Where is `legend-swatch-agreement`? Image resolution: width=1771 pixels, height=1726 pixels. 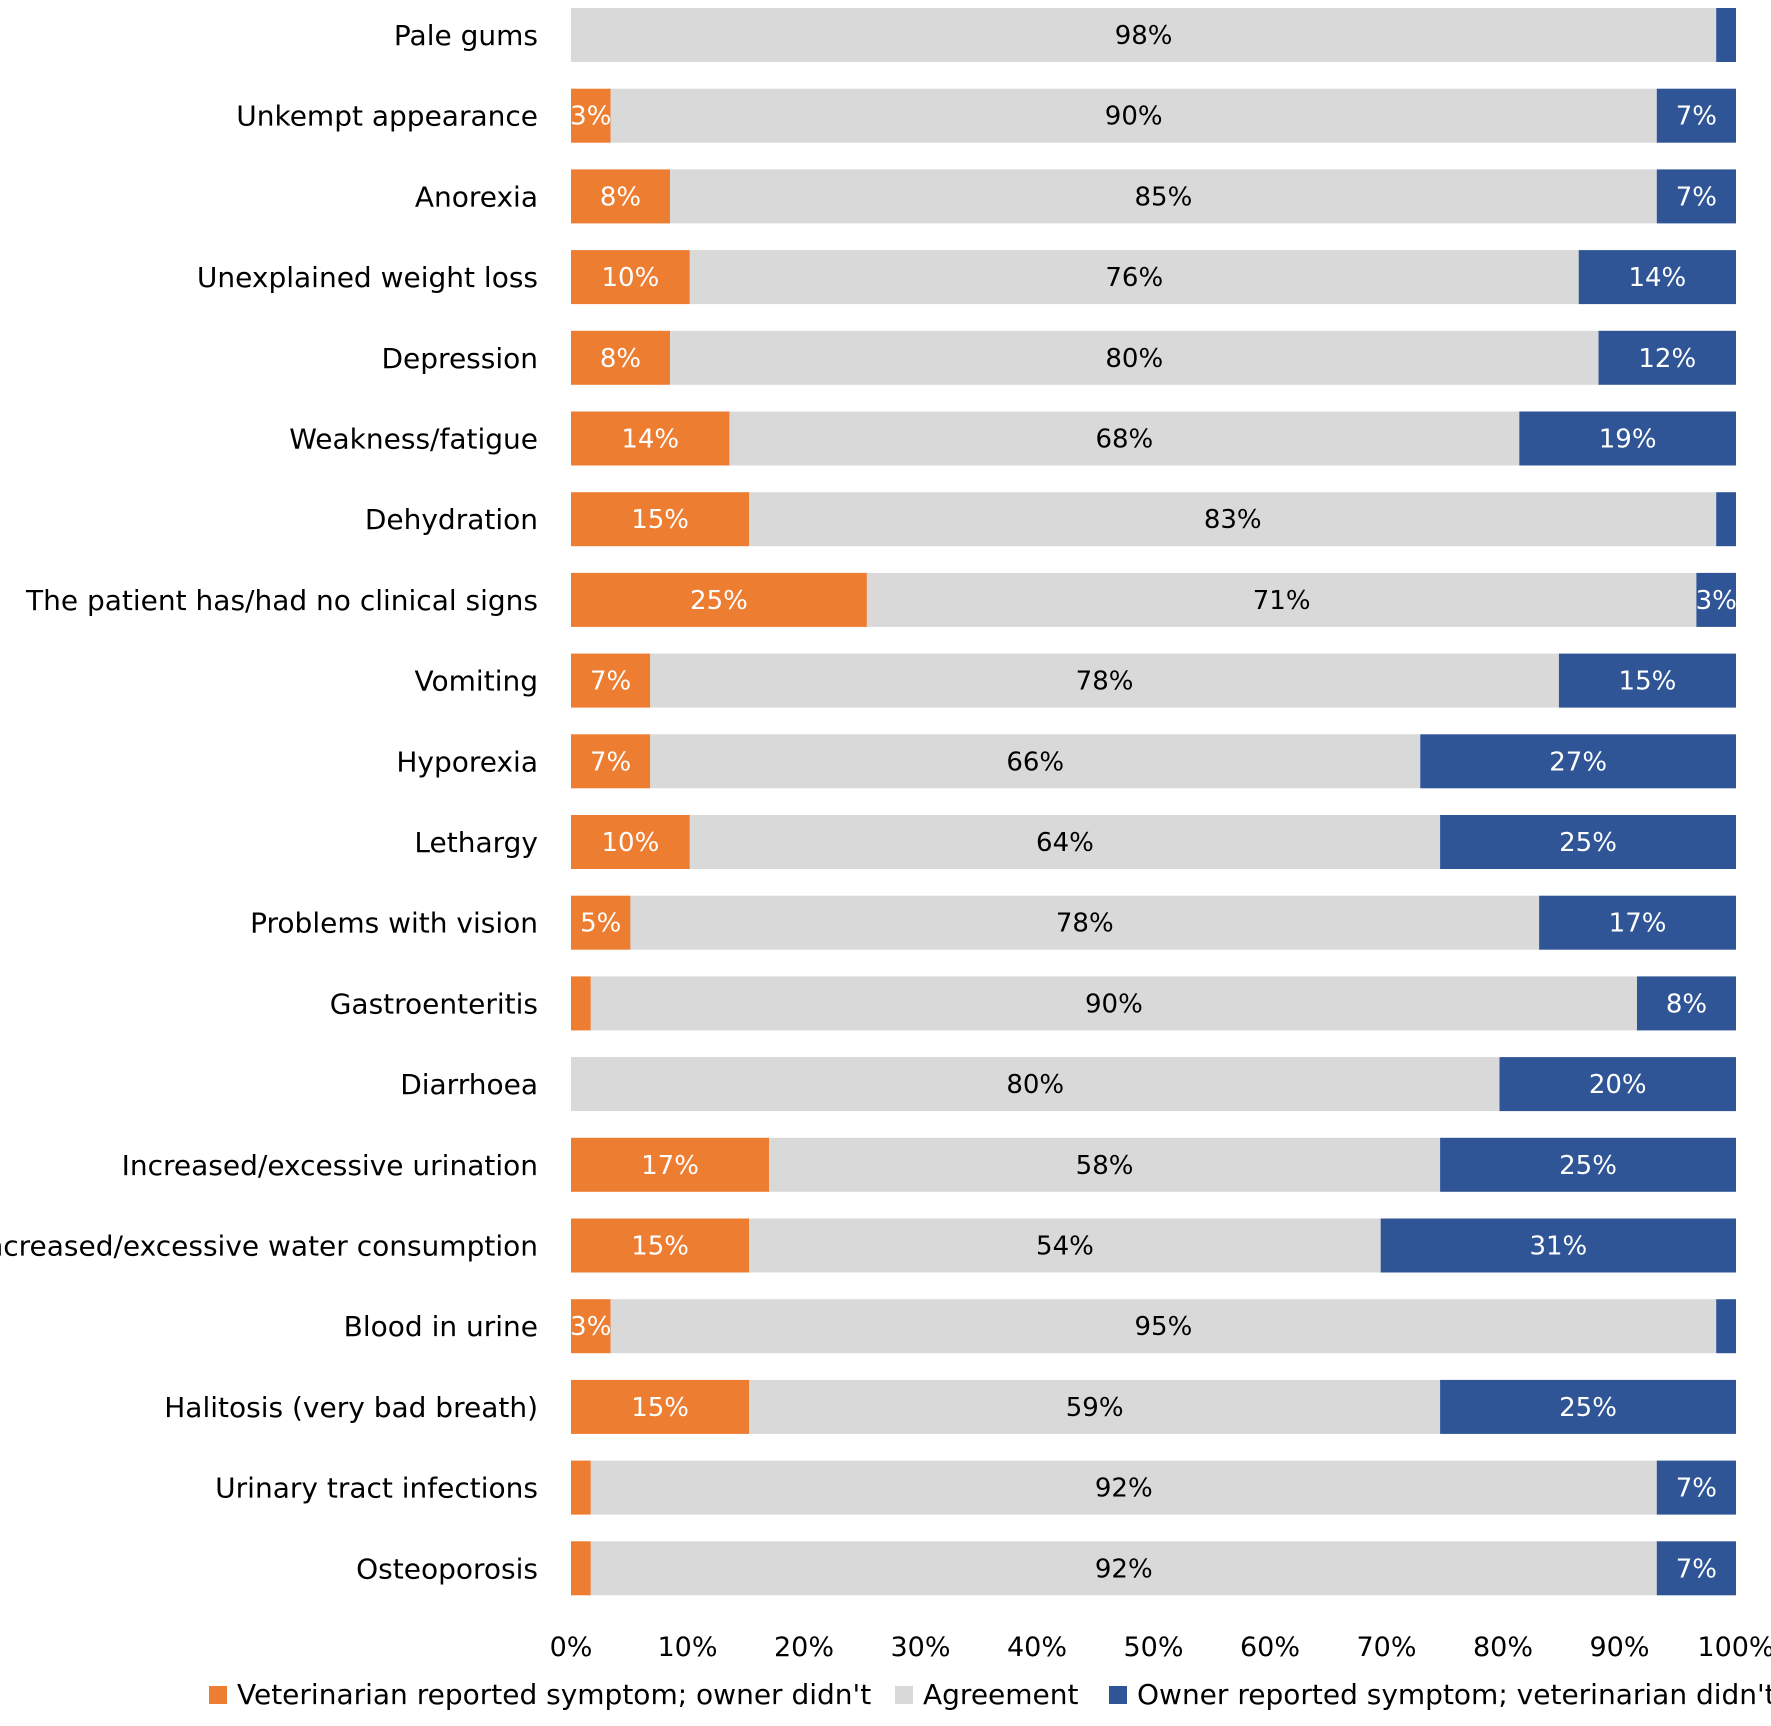 legend-swatch-agreement is located at coordinates (904, 1695).